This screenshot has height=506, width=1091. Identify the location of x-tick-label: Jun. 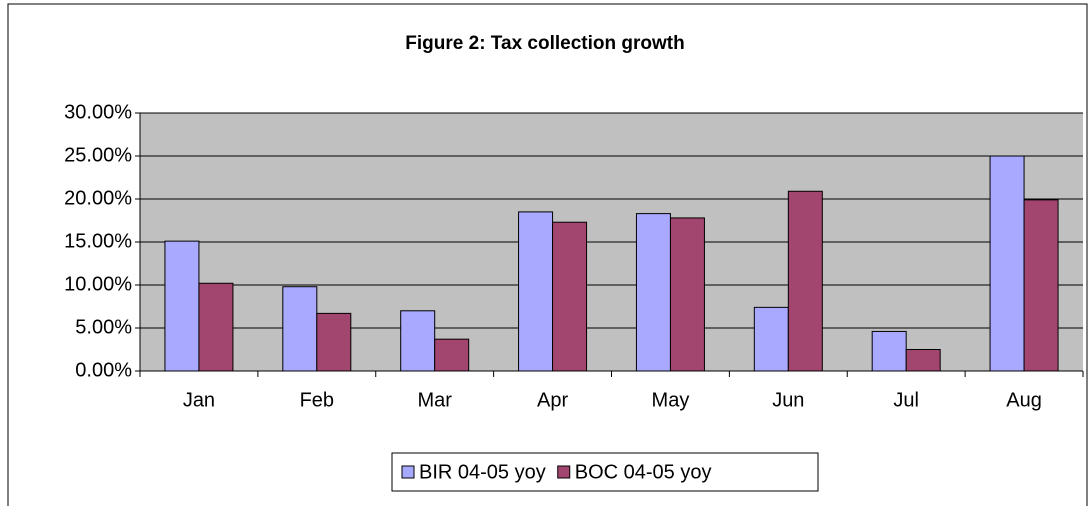
(788, 400).